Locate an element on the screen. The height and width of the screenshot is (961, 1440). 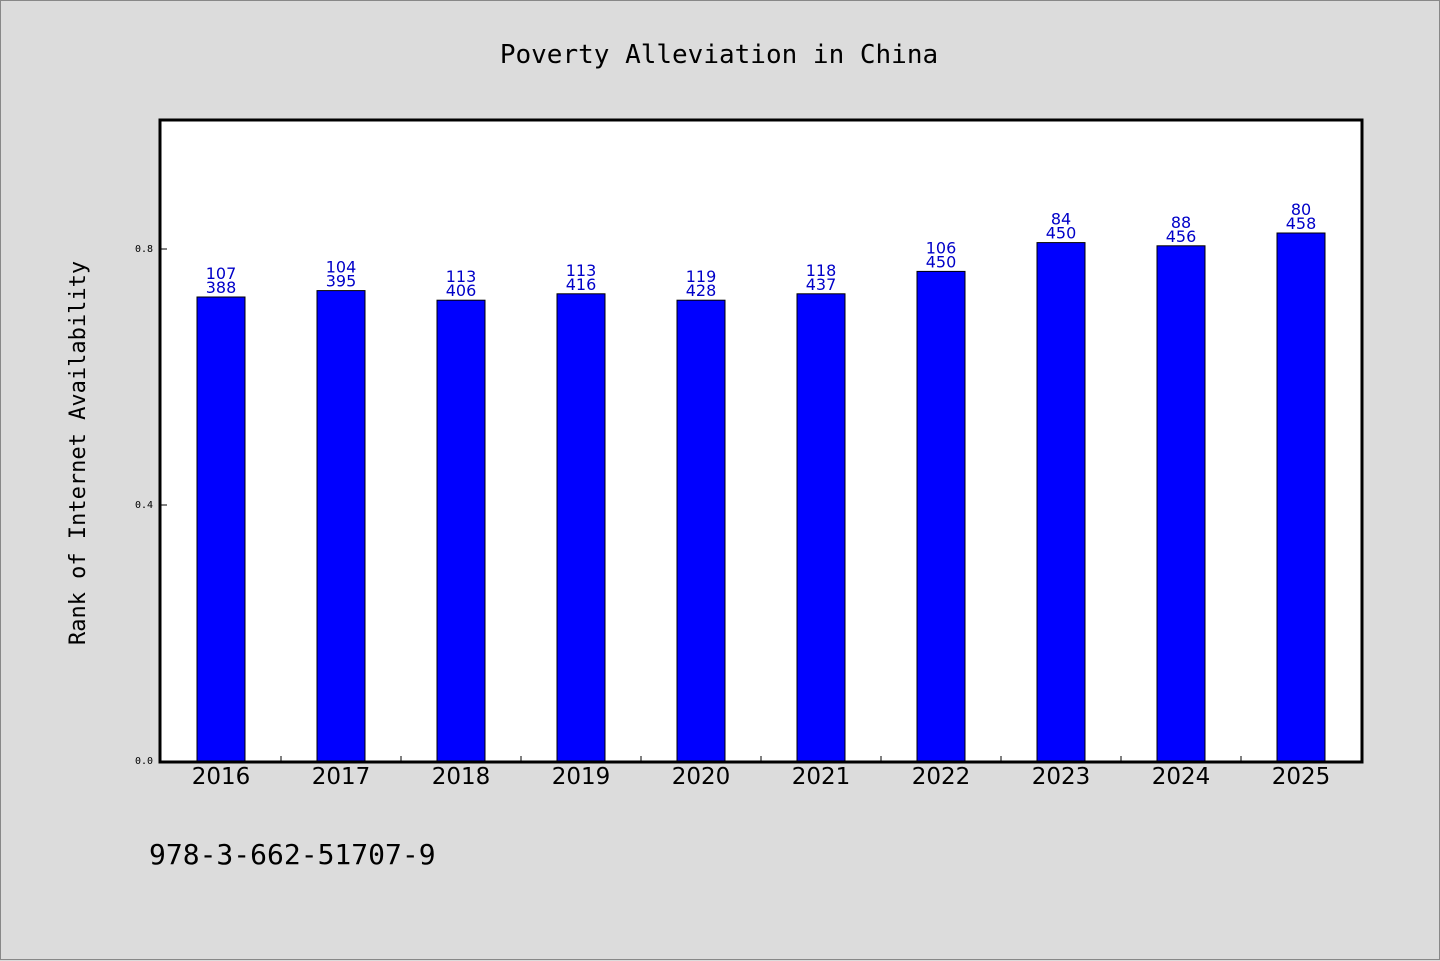
y-tick-label: 0.0 is located at coordinates (144, 761).